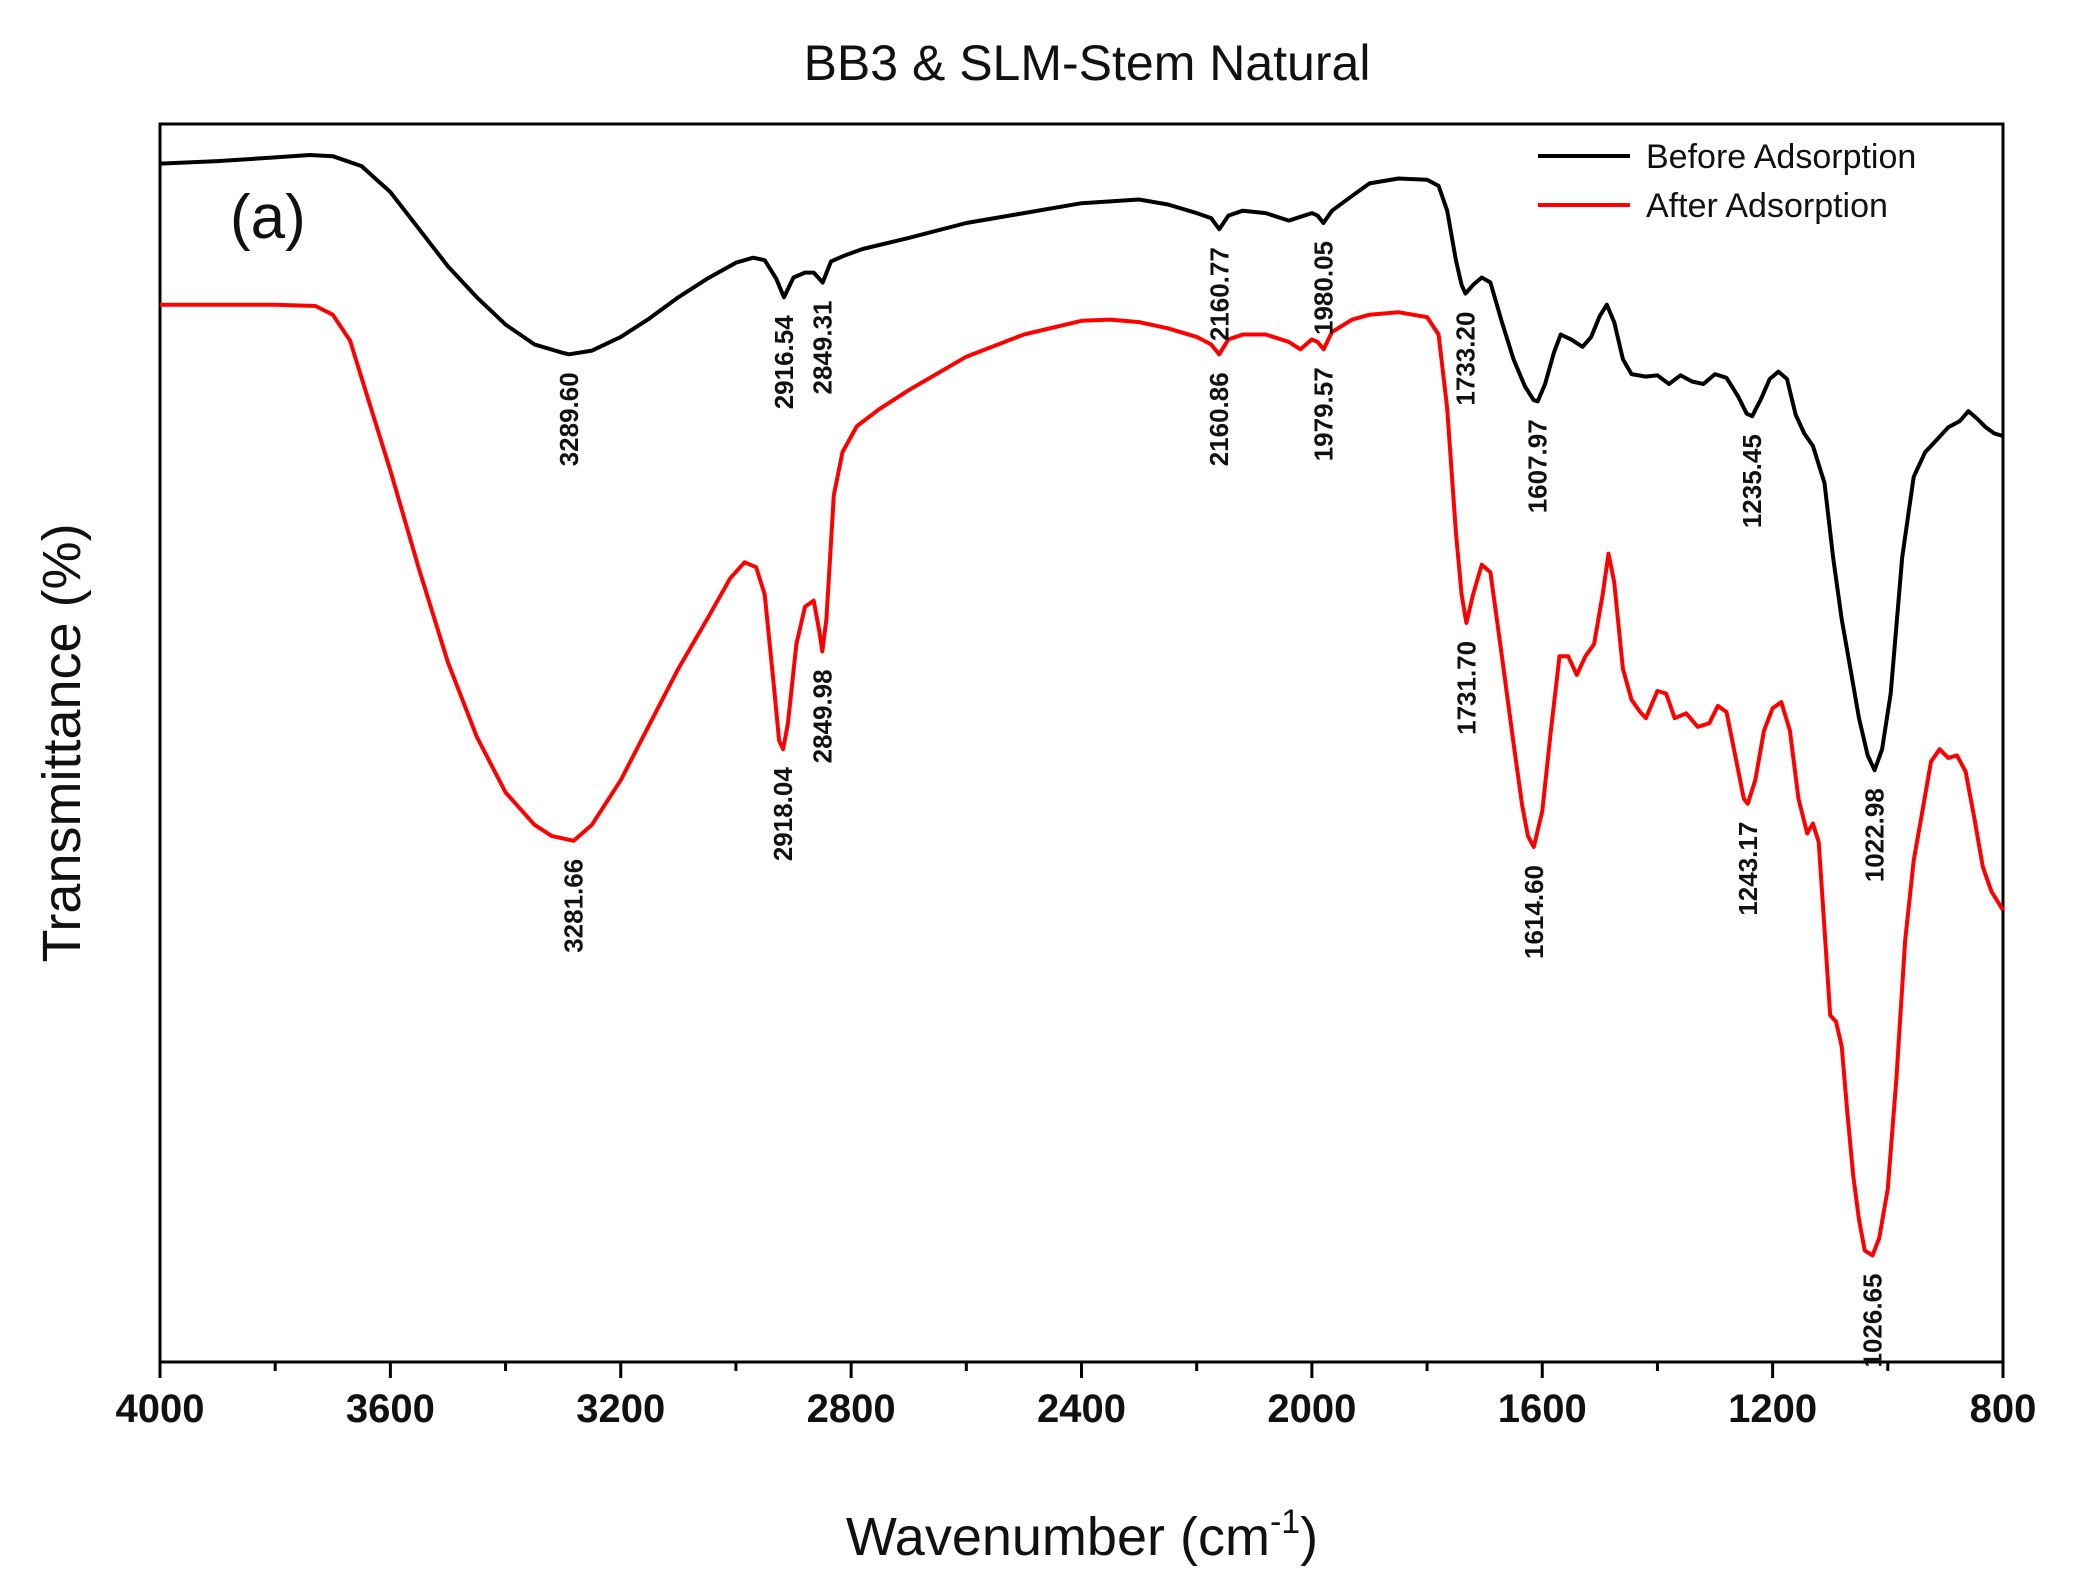  What do you see at coordinates (1219, 419) in the screenshot?
I see `peak-label: 2160.86` at bounding box center [1219, 419].